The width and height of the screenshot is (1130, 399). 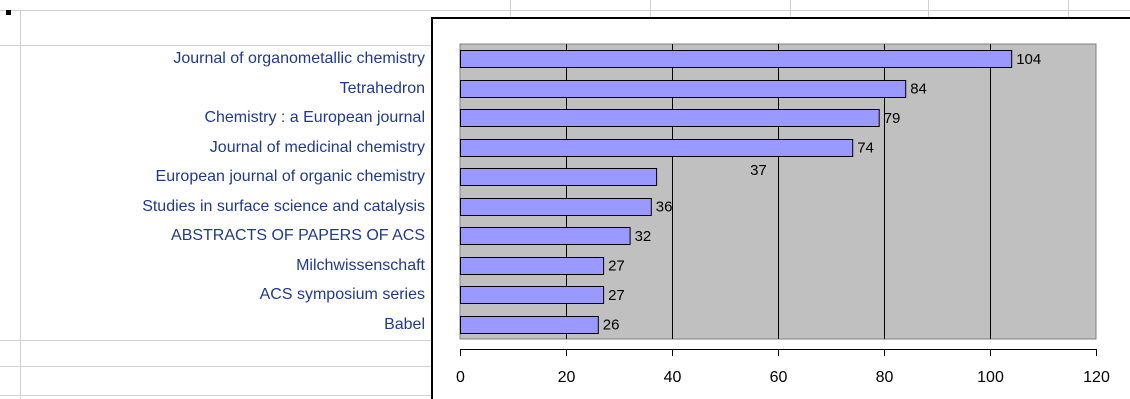 I want to click on category-label: Chemistry : a European journal, so click(x=314, y=117).